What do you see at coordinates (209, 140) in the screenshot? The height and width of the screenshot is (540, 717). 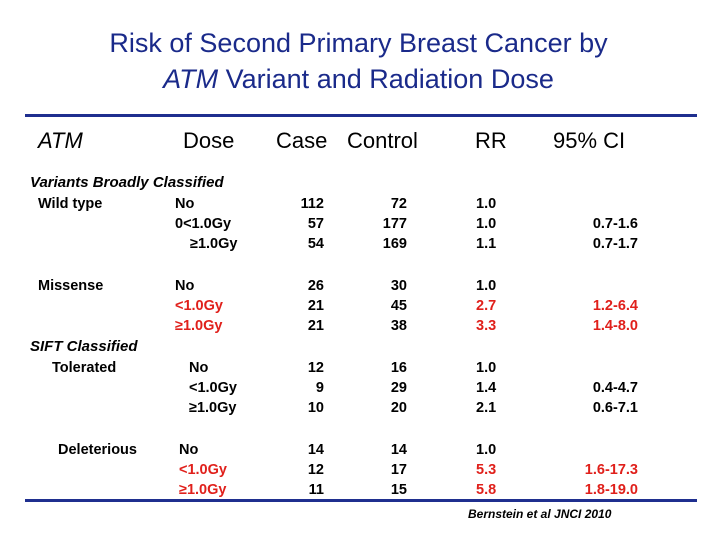 I see `header-dose: Dose` at bounding box center [209, 140].